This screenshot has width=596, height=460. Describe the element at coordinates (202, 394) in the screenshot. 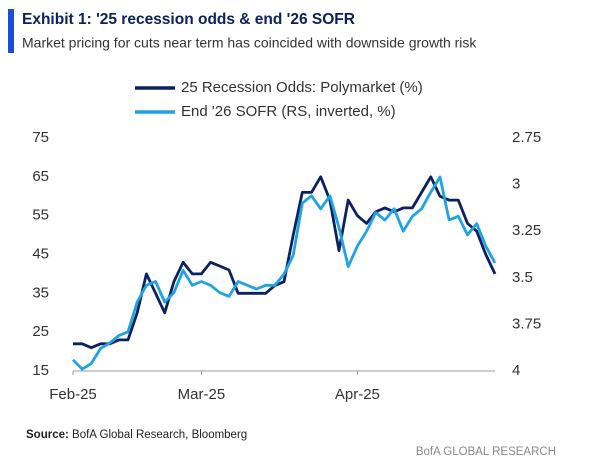

I see `x-tick-label: Mar-25` at that location.